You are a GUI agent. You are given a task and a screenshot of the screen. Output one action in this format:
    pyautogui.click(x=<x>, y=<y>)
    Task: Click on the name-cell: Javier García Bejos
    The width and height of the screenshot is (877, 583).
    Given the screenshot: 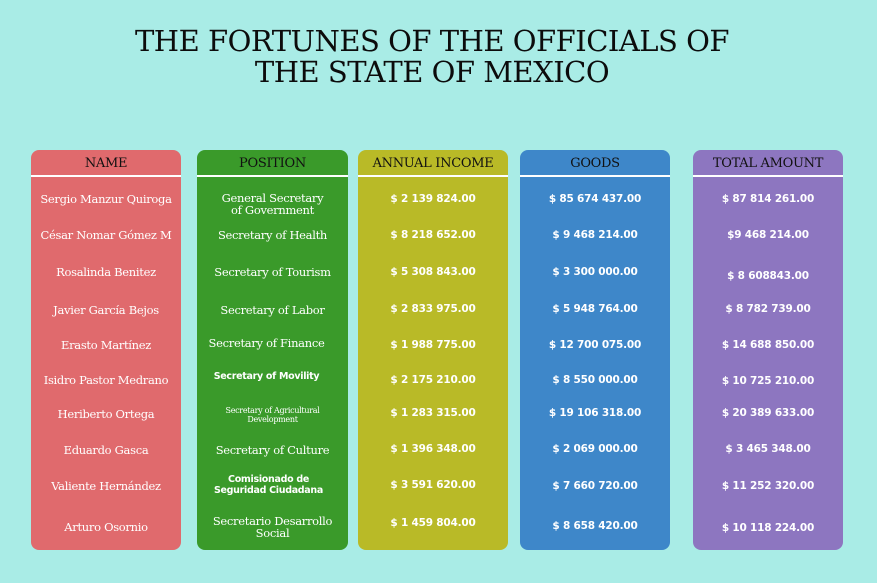 What is the action you would take?
    pyautogui.click(x=106, y=310)
    